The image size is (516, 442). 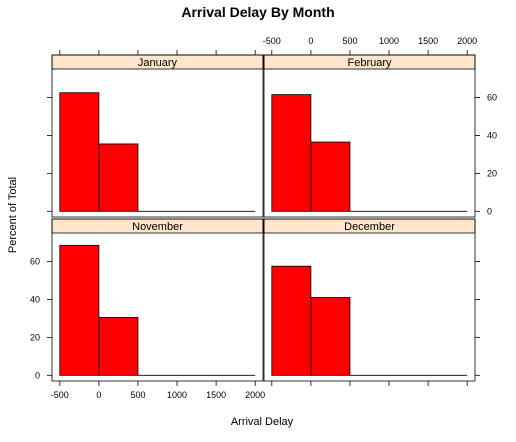 What do you see at coordinates (369, 227) in the screenshot?
I see `panel-strip-label: December` at bounding box center [369, 227].